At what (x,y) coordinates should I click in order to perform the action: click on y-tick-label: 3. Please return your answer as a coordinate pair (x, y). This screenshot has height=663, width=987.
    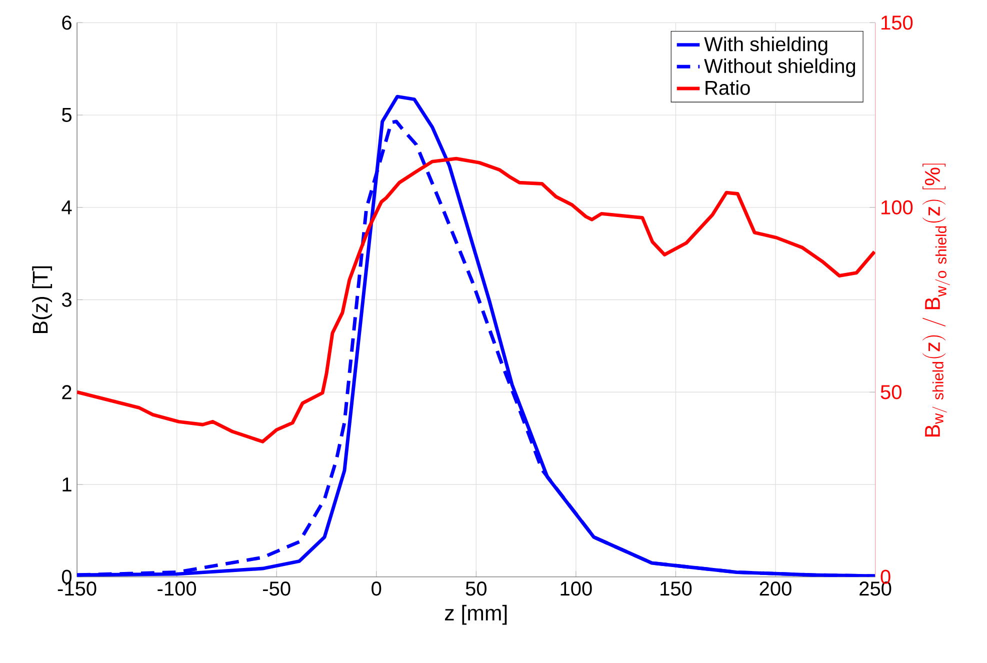
    Looking at the image, I should click on (67, 299).